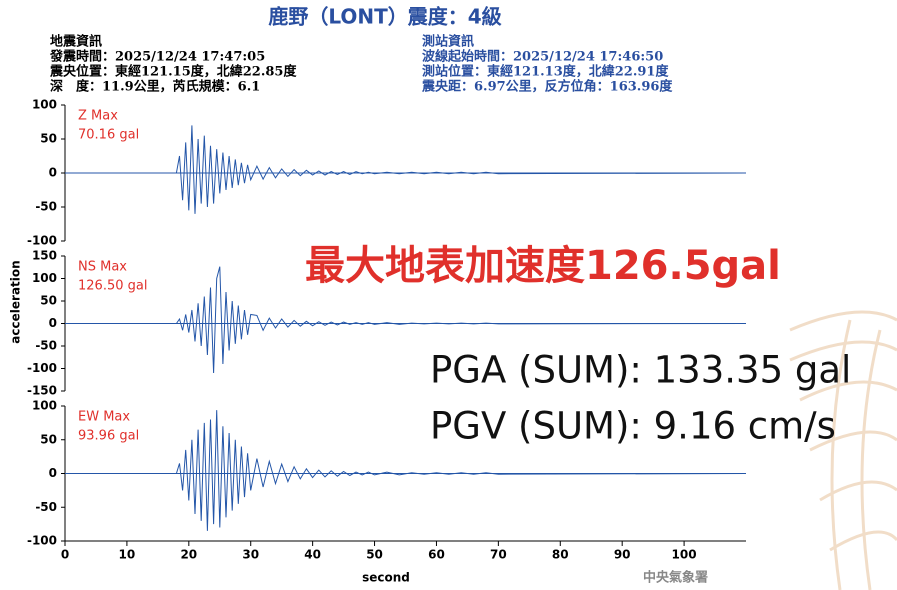  Describe the element at coordinates (560, 555) in the screenshot. I see `x-tick-label: 80` at that location.